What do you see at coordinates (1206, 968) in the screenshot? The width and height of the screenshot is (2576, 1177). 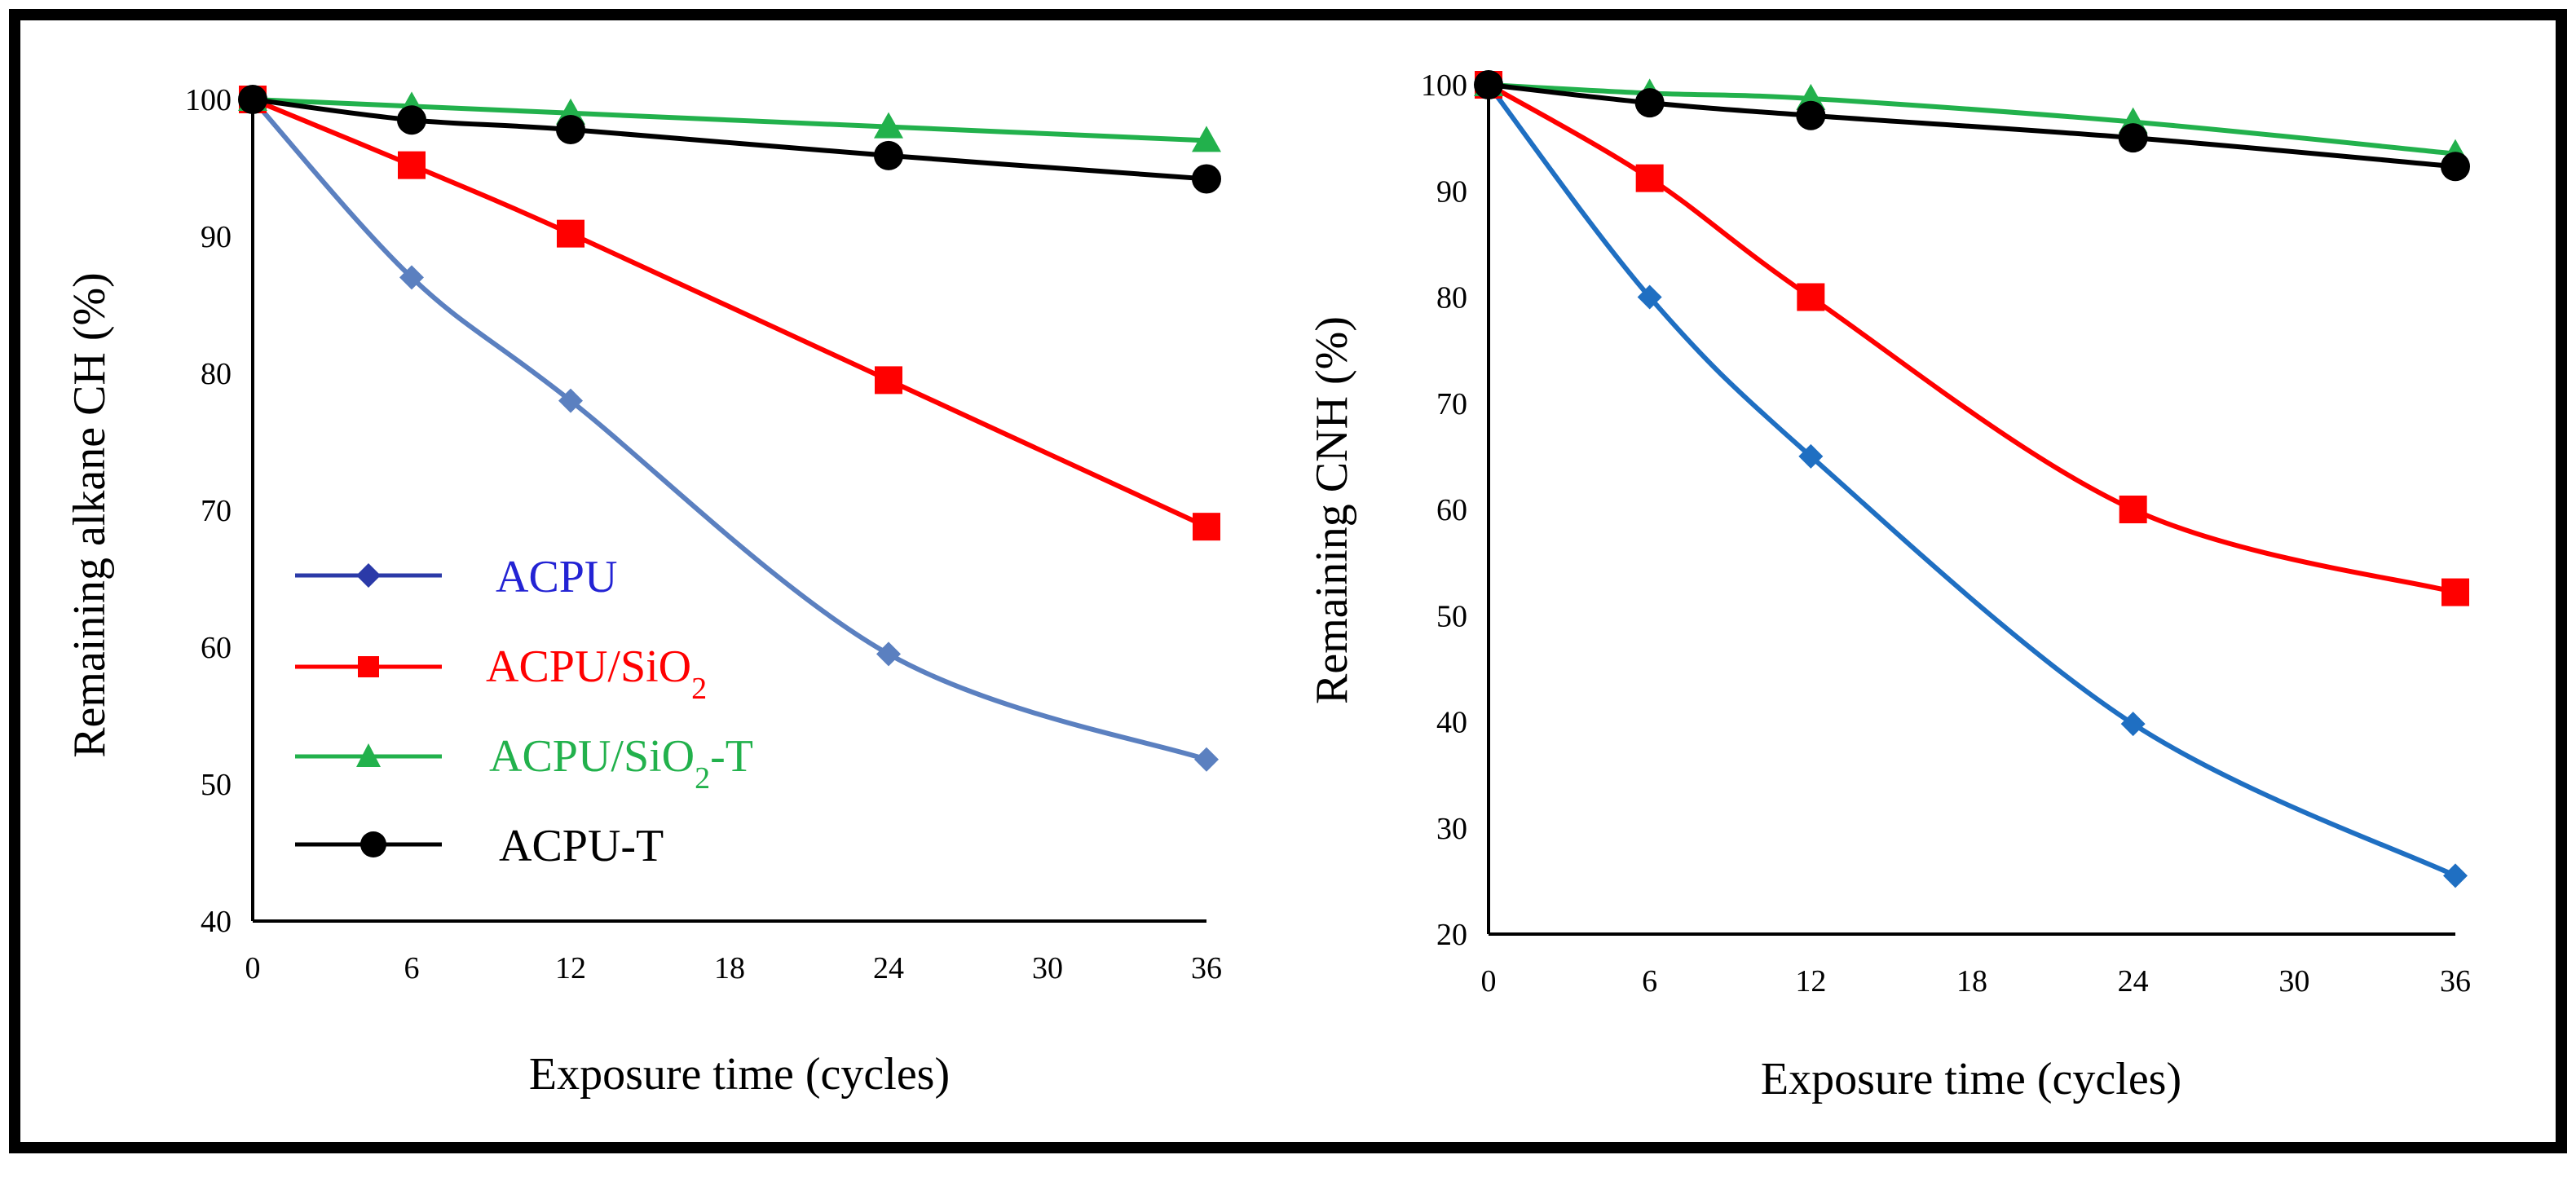 I see `chart-left-xtick-label: 36` at bounding box center [1206, 968].